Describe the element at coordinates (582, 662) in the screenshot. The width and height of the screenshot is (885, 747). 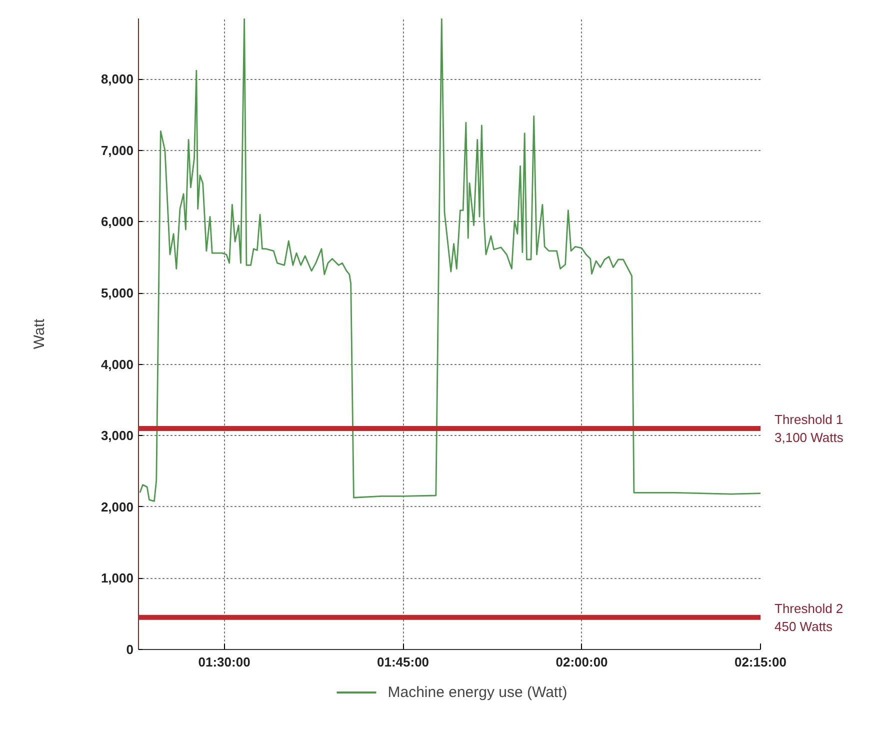
I see `x-tick-label: 02:00:00` at that location.